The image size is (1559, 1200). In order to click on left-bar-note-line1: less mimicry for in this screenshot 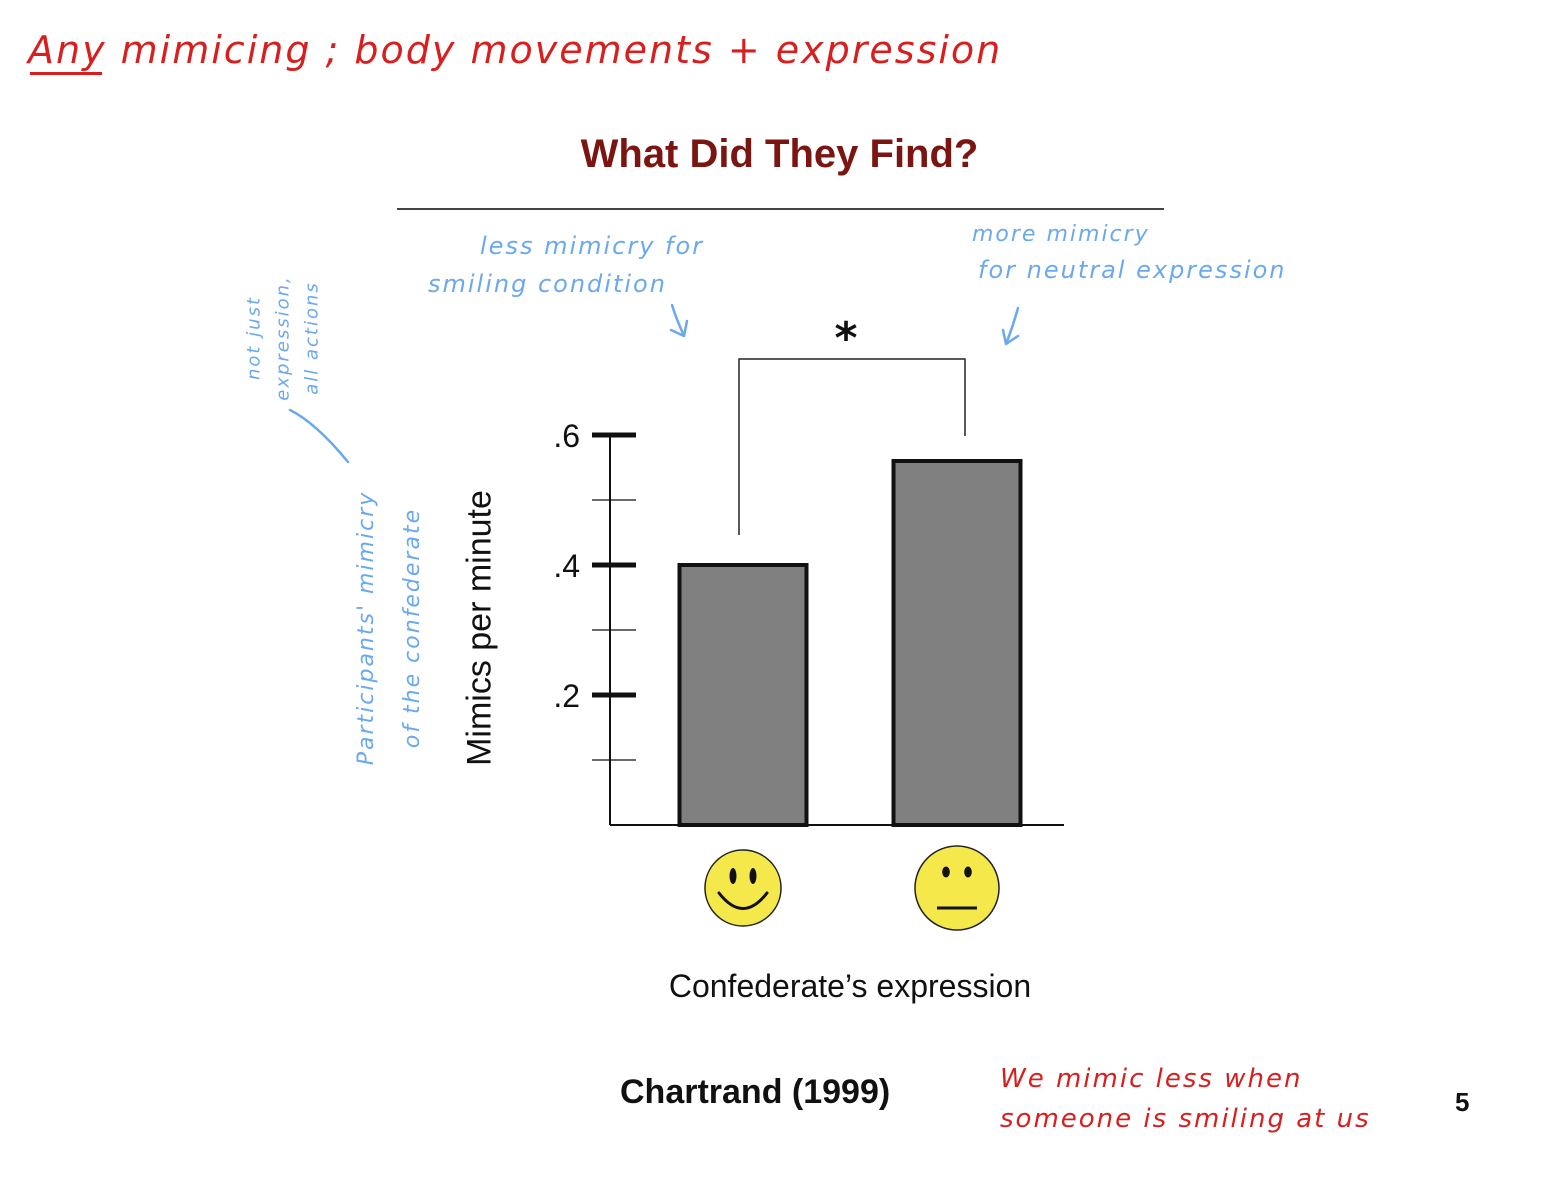, I will do `click(592, 246)`.